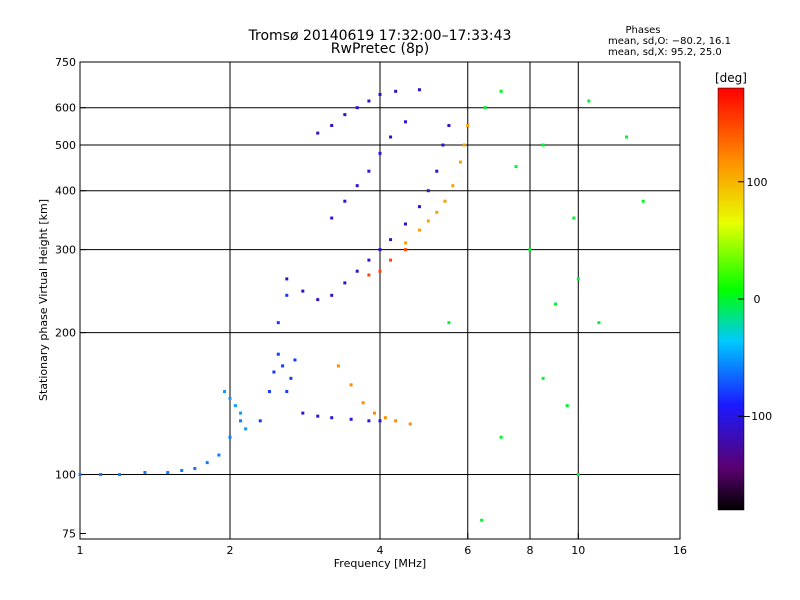  What do you see at coordinates (43, 300) in the screenshot?
I see `y-axis-label: Stationary phase Virtual Height [km]` at bounding box center [43, 300].